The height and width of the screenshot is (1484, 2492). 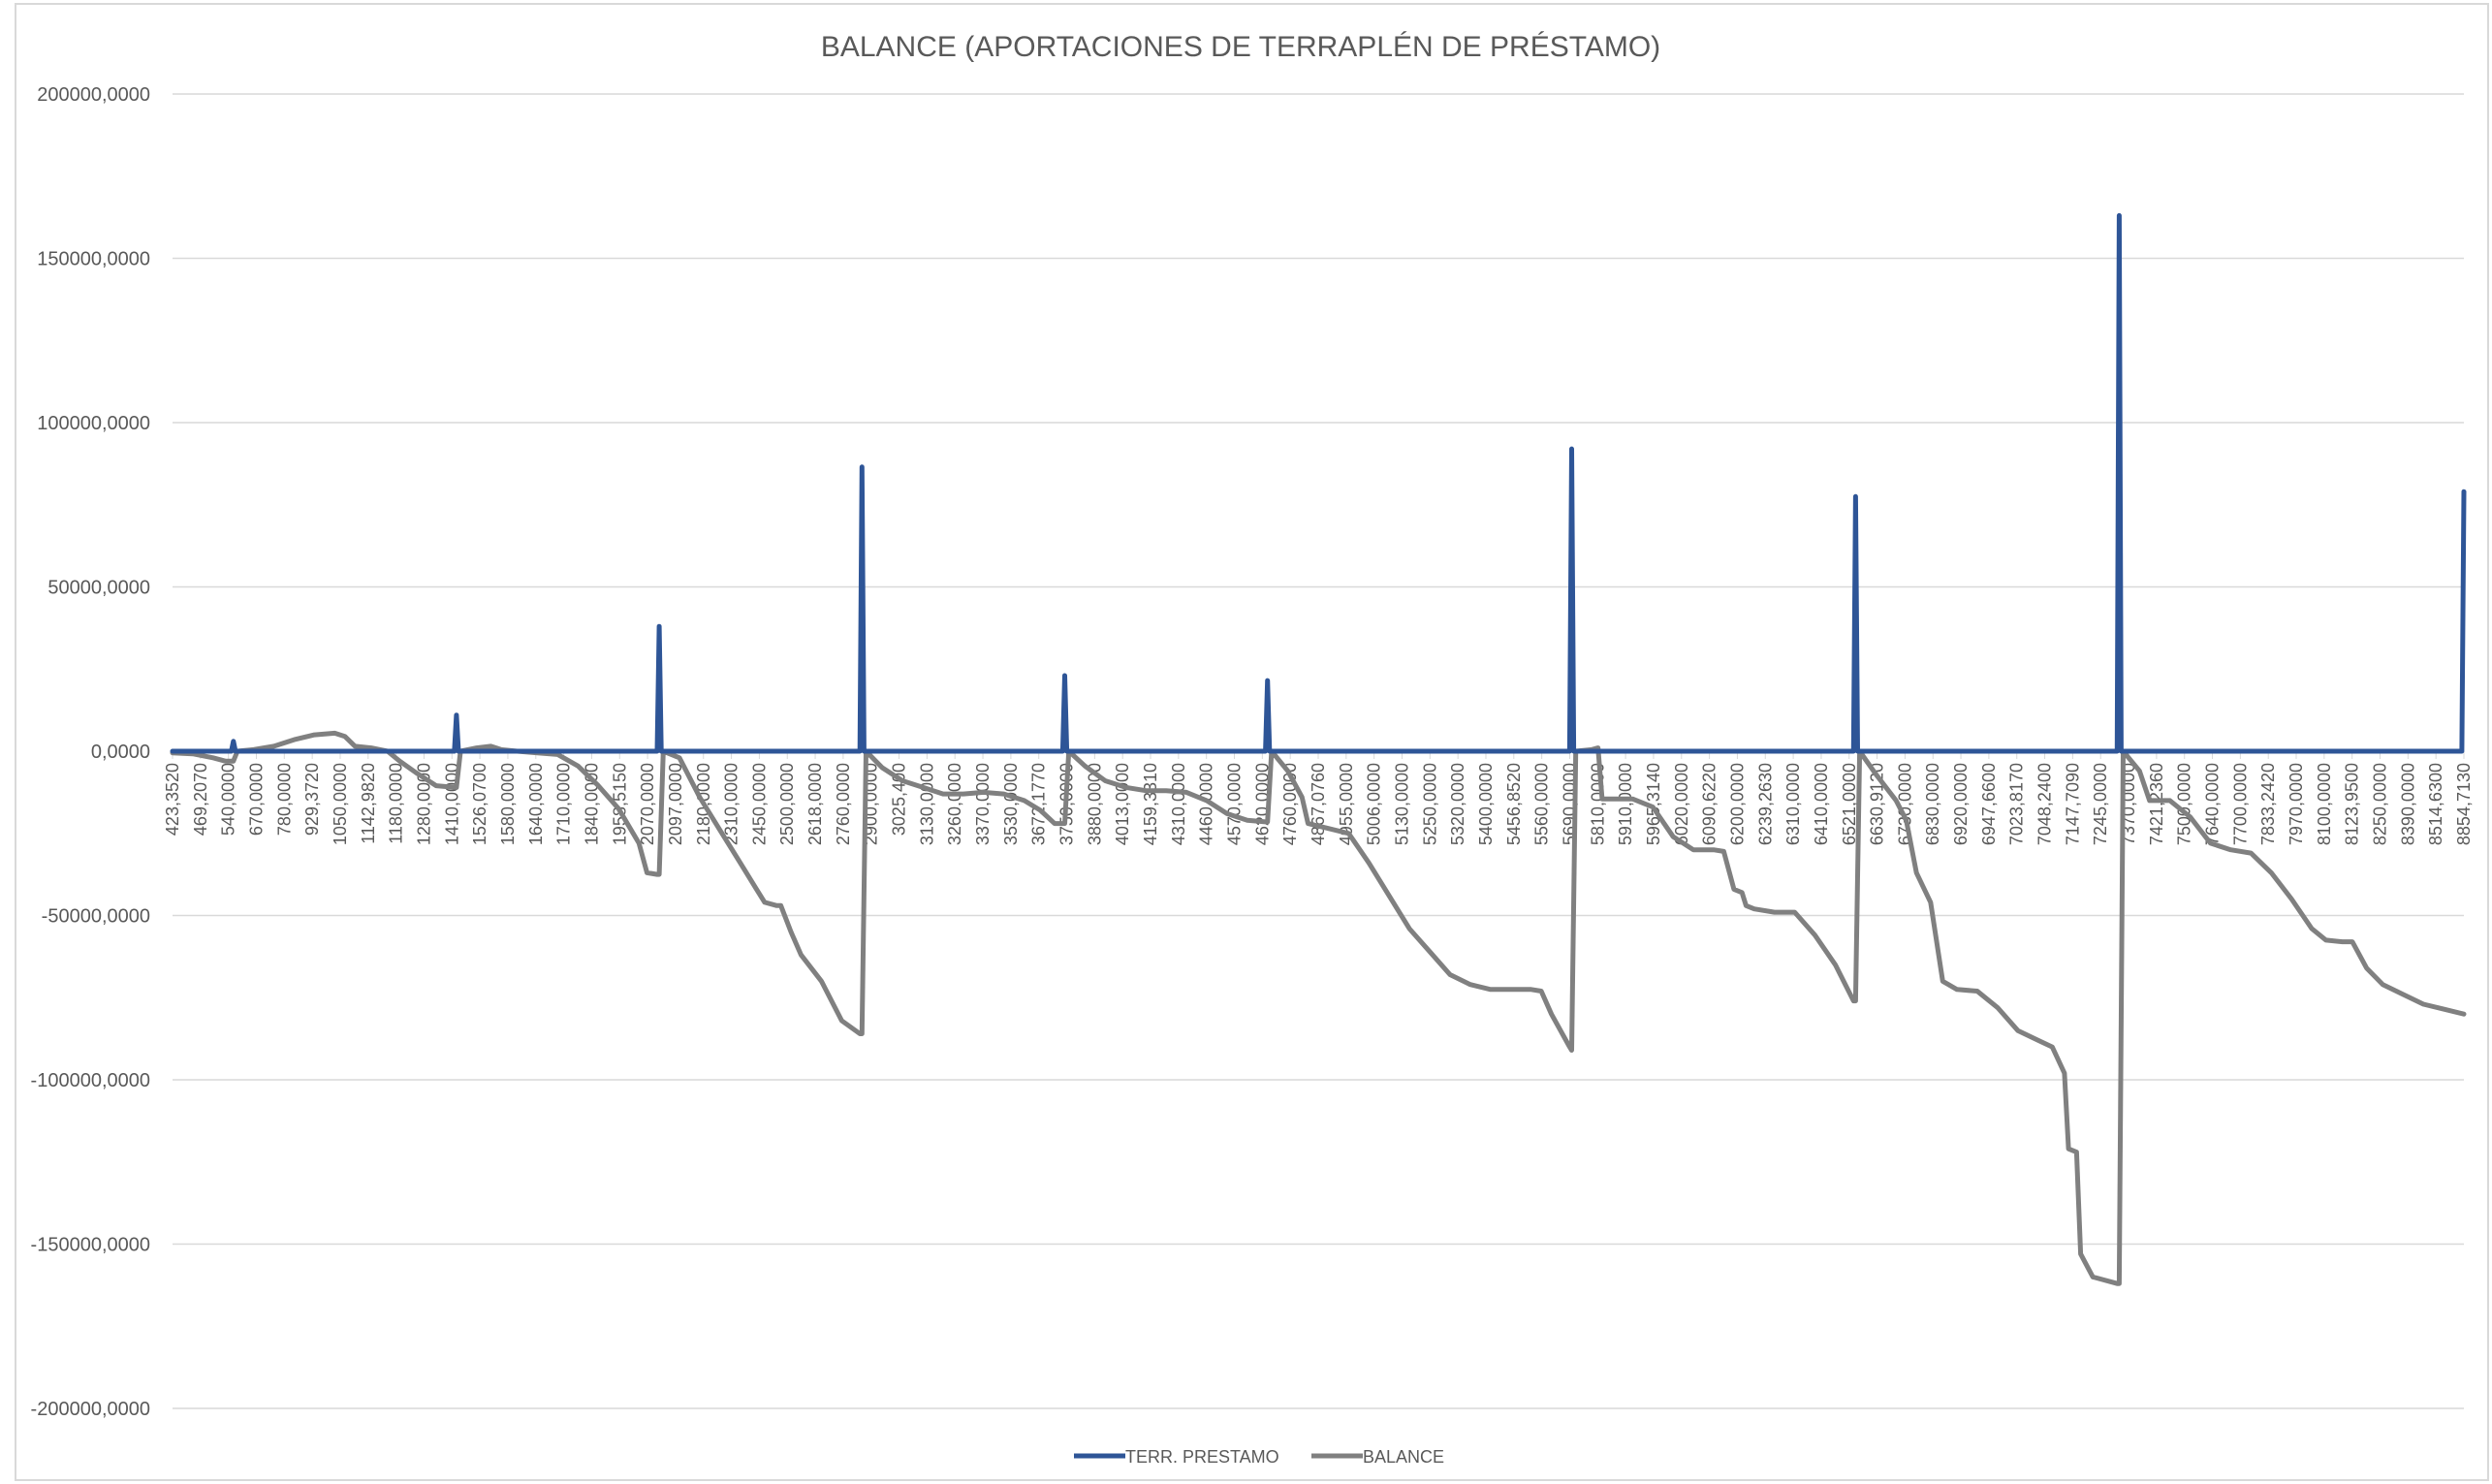 What do you see at coordinates (1681, 804) in the screenshot?
I see `x-tick-label: 6020,0000` at bounding box center [1681, 804].